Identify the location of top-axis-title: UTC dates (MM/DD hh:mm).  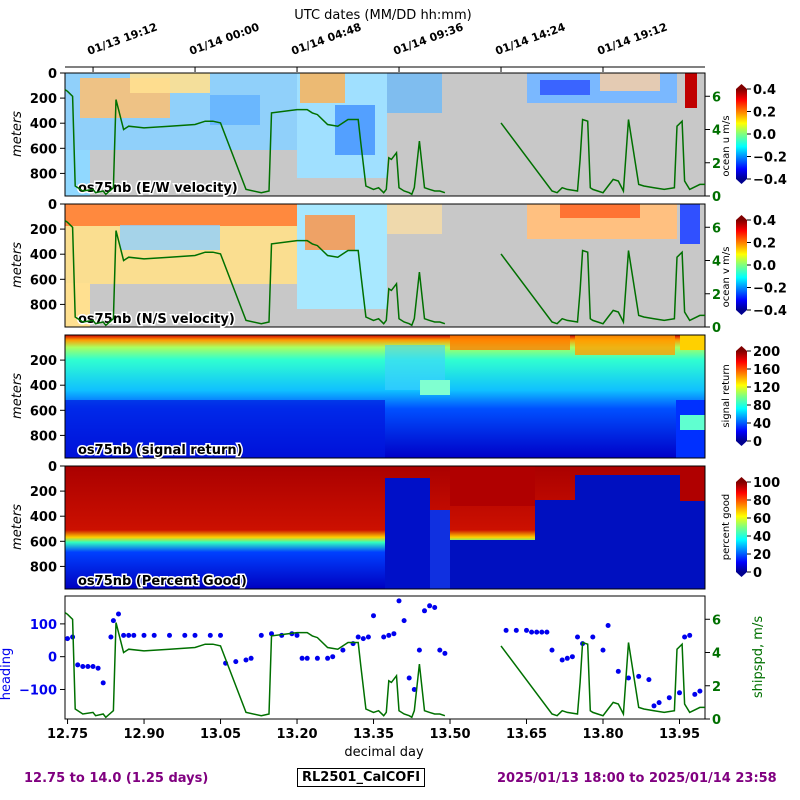
(382, 15).